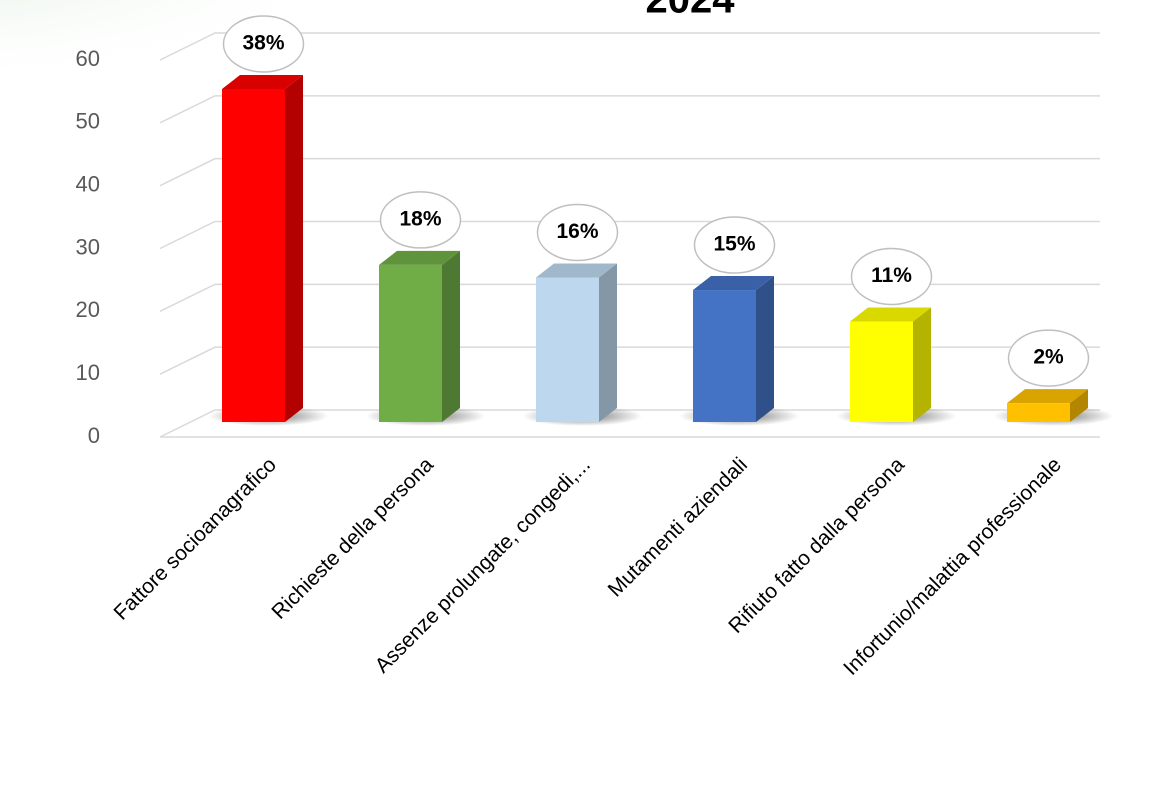 The width and height of the screenshot is (1150, 786). Describe the element at coordinates (816, 545) in the screenshot. I see `x-tick-label: Rifiuto fatto dalla persona` at that location.